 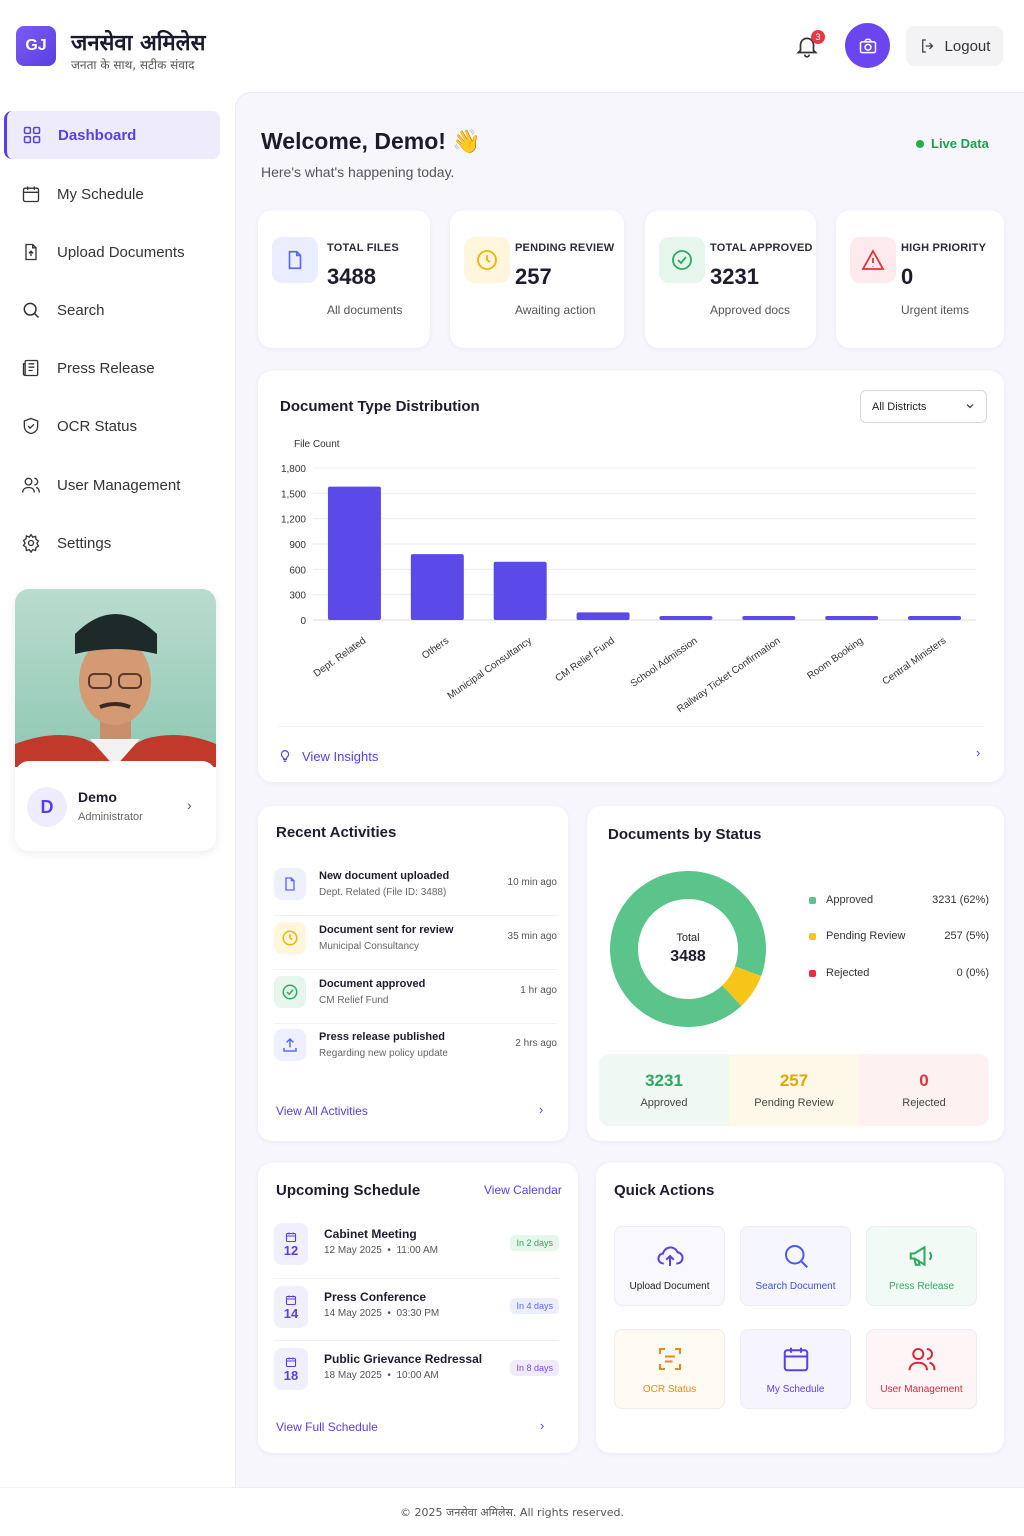 What do you see at coordinates (688, 956) in the screenshot?
I see `donut-center-value: 3488` at bounding box center [688, 956].